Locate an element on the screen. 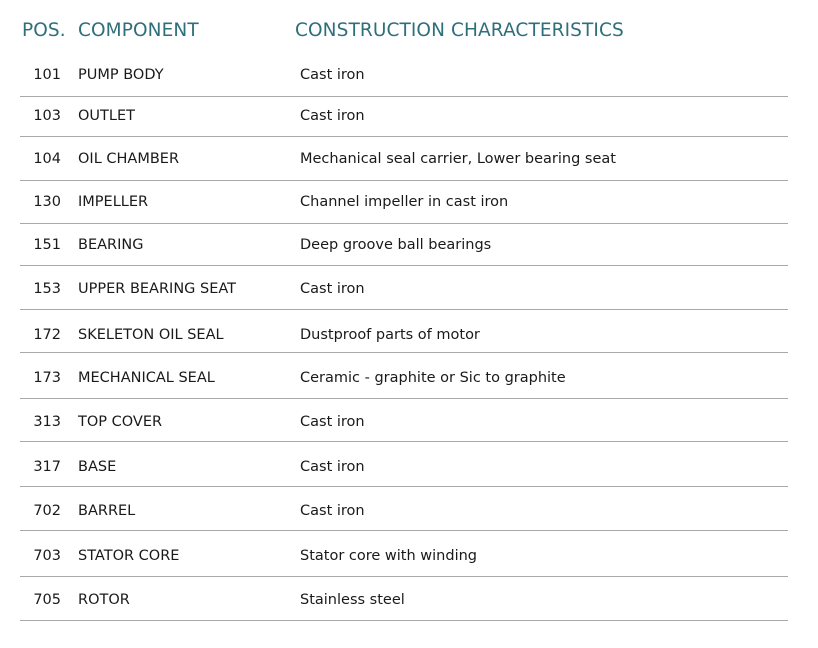 Image resolution: width=818 pixels, height=648 pixels. table-row: 130 IMPELLER Channel impeller in cast iron is located at coordinates (404, 205).